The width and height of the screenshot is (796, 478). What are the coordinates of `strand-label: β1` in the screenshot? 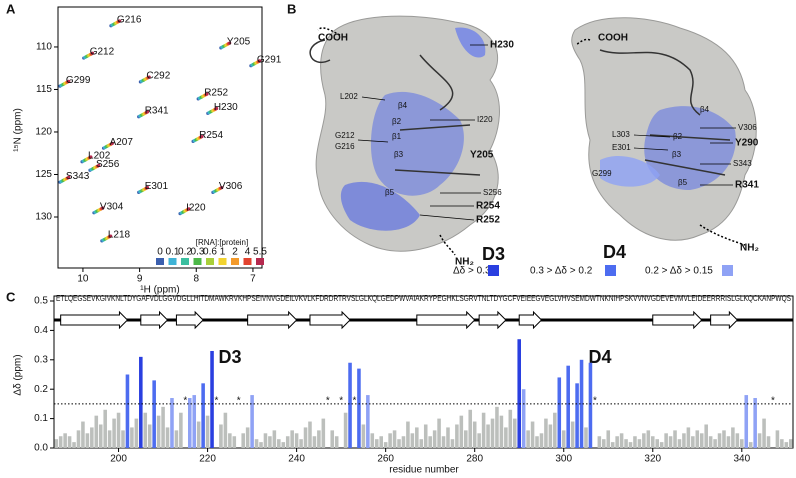 It's located at (397, 136).